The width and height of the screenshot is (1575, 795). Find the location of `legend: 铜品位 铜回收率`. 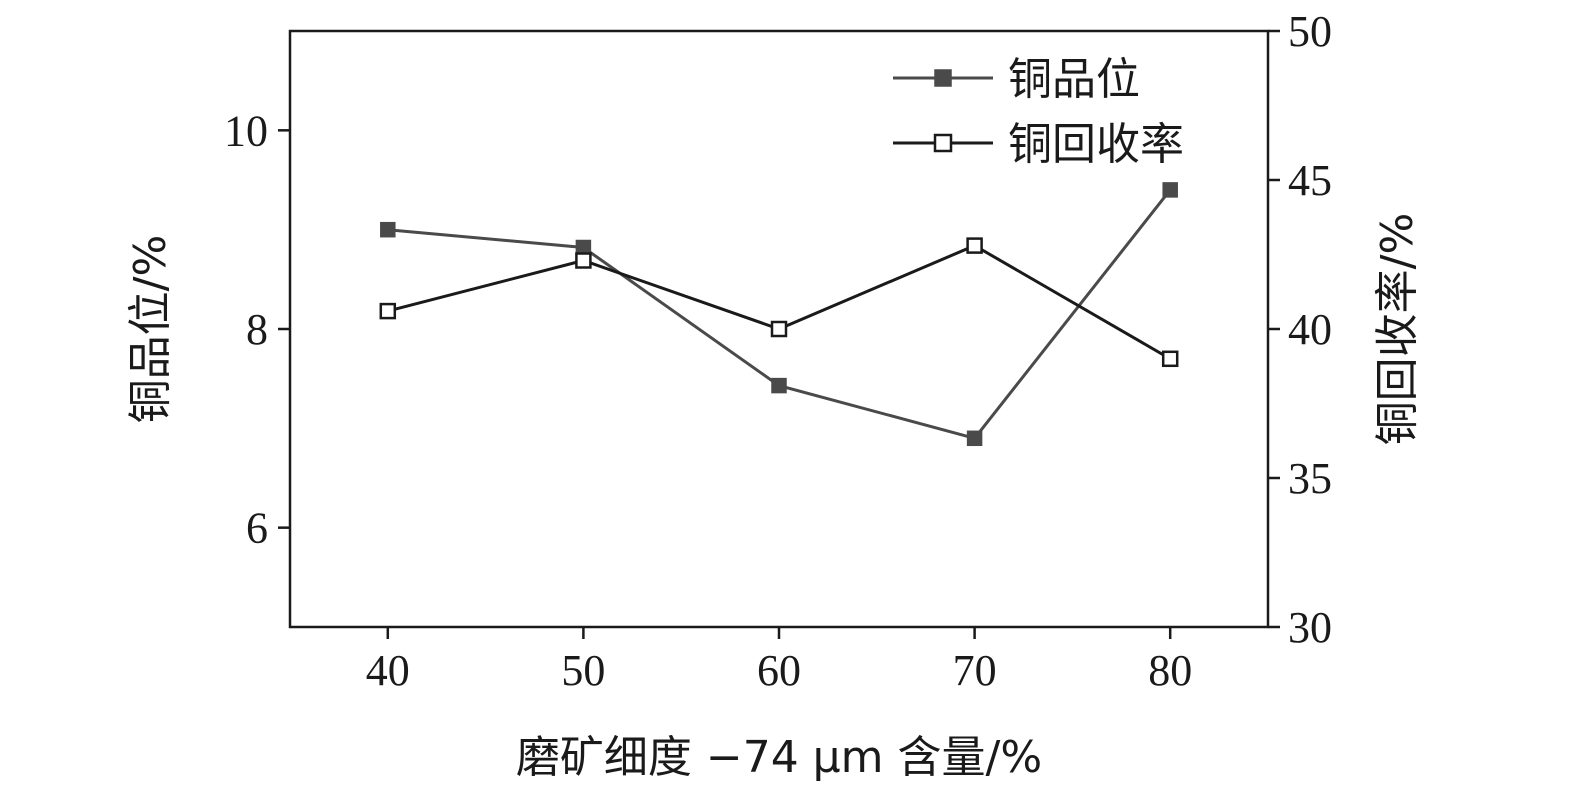

legend: 铜品位 铜回收率 is located at coordinates (1038, 112).